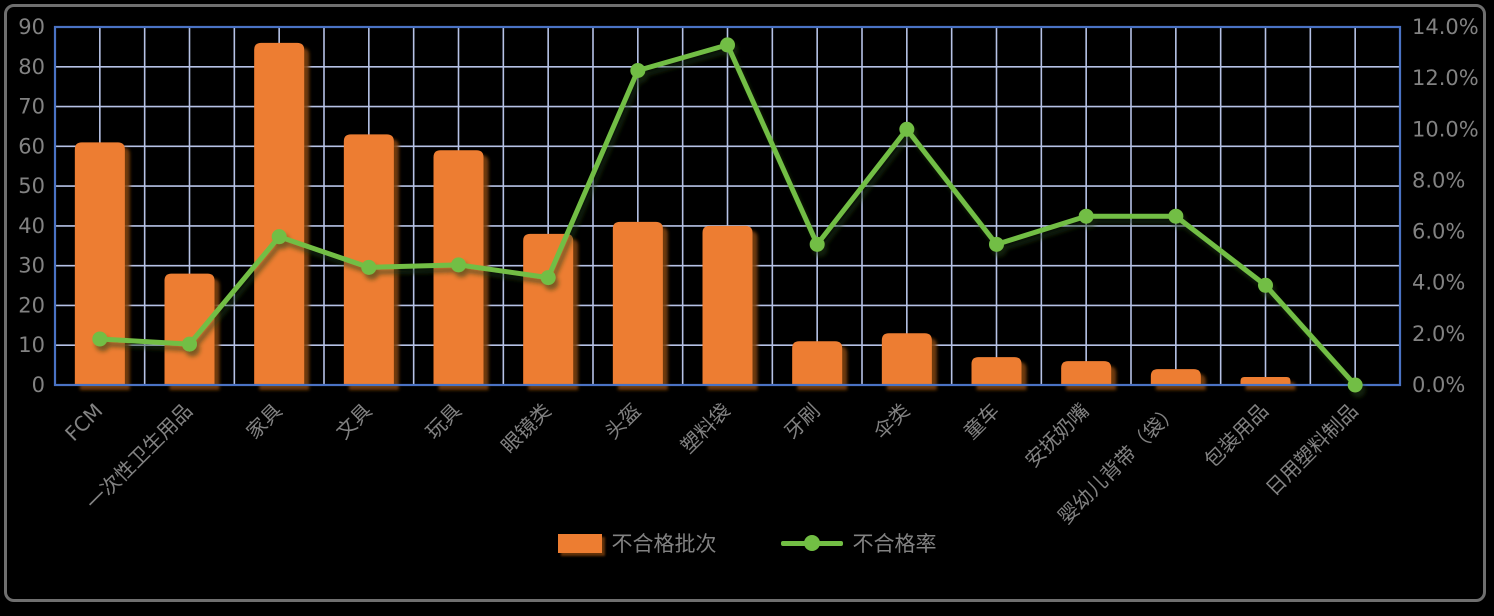 This screenshot has width=1494, height=616. I want to click on x-axis-label-玩具: 玩具, so click(443, 421).